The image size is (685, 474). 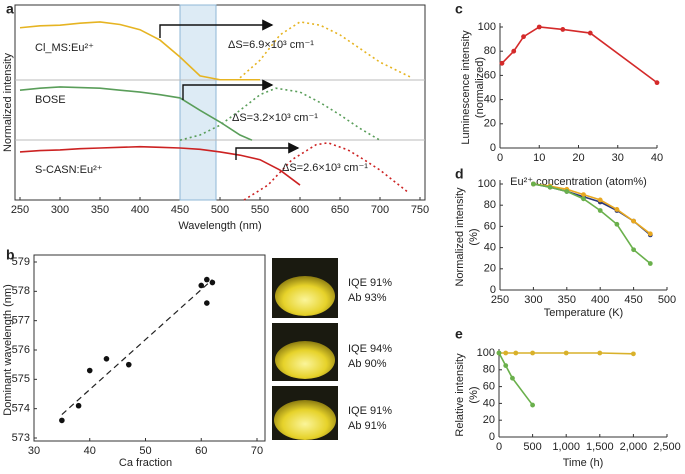 What do you see at coordinates (600, 447) in the screenshot?
I see `x-tick-label: 1,500` at bounding box center [600, 447].